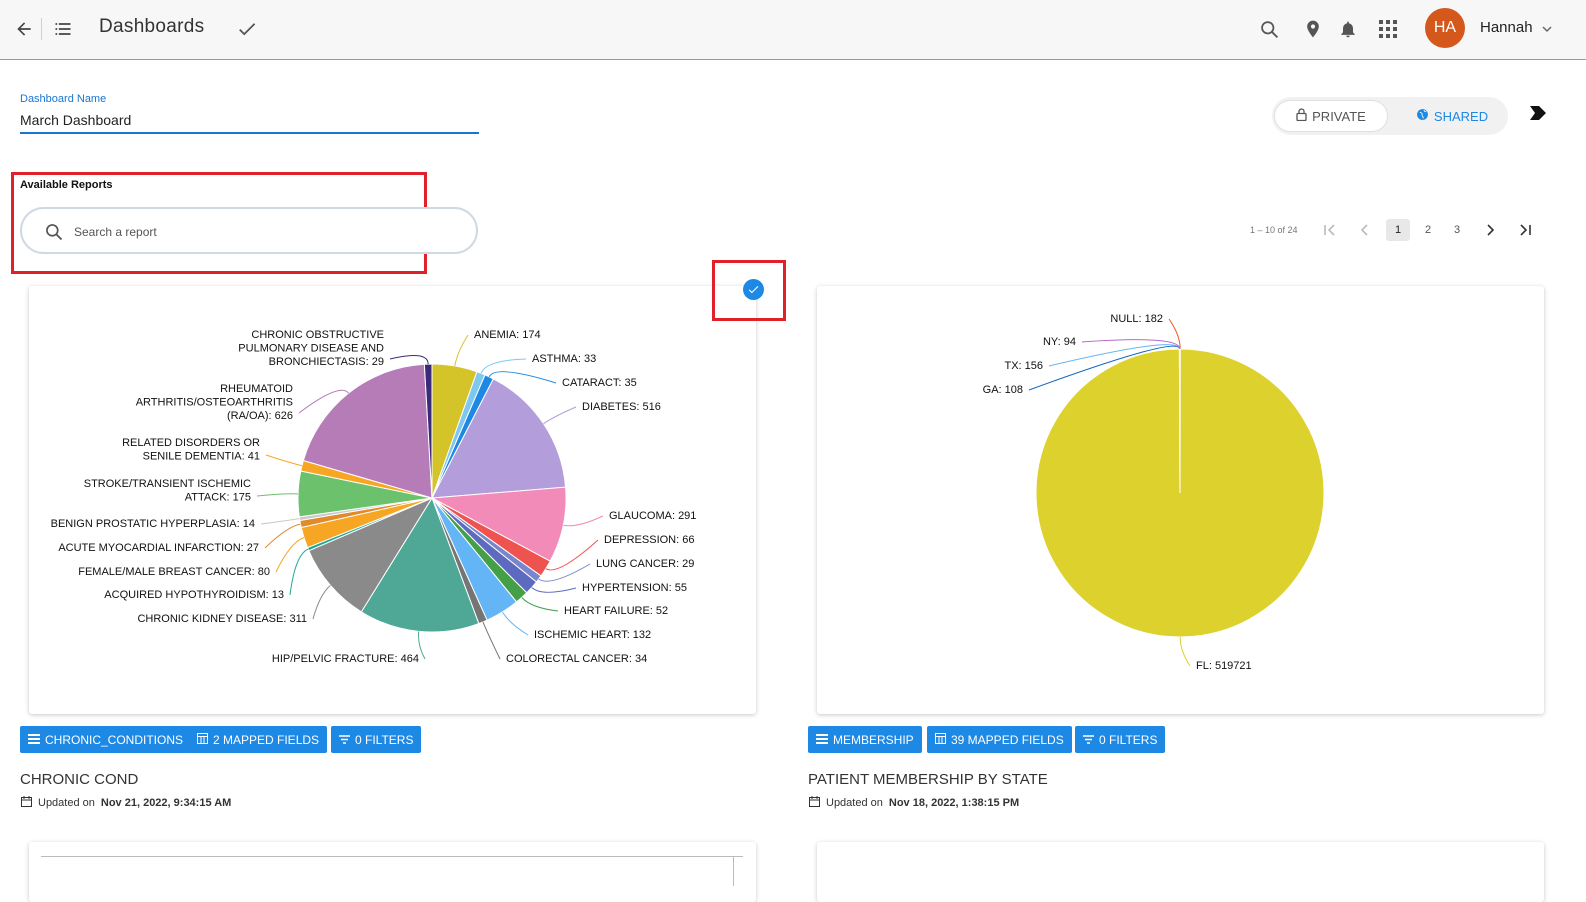 This screenshot has height=902, width=1586. I want to click on search-input, so click(264, 232).